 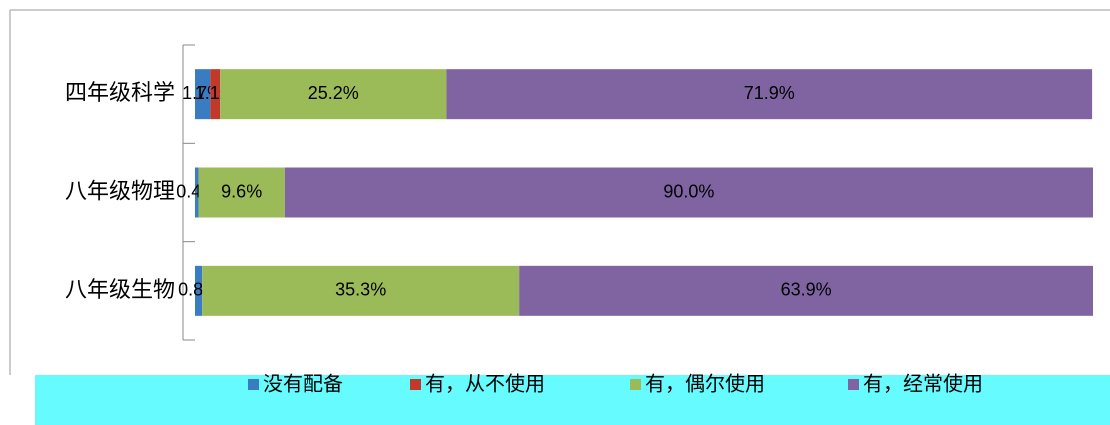 I want to click on legend-band, so click(x=572, y=400).